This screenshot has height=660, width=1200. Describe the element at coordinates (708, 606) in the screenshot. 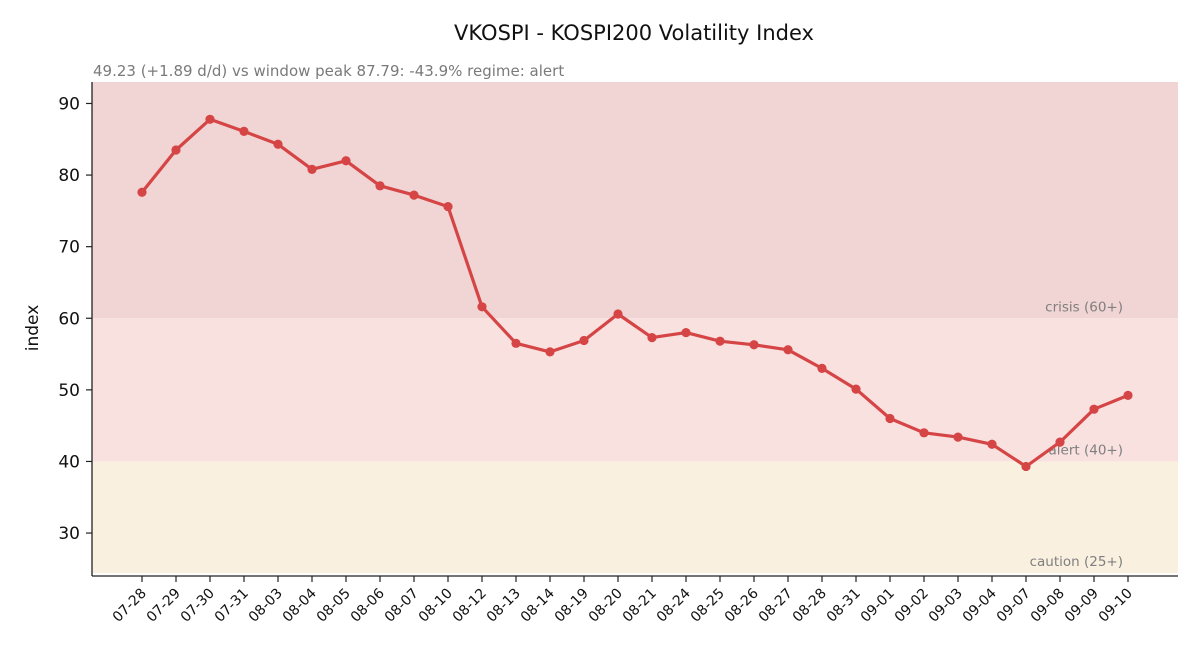

I see `x-tick-label: 08-25` at that location.